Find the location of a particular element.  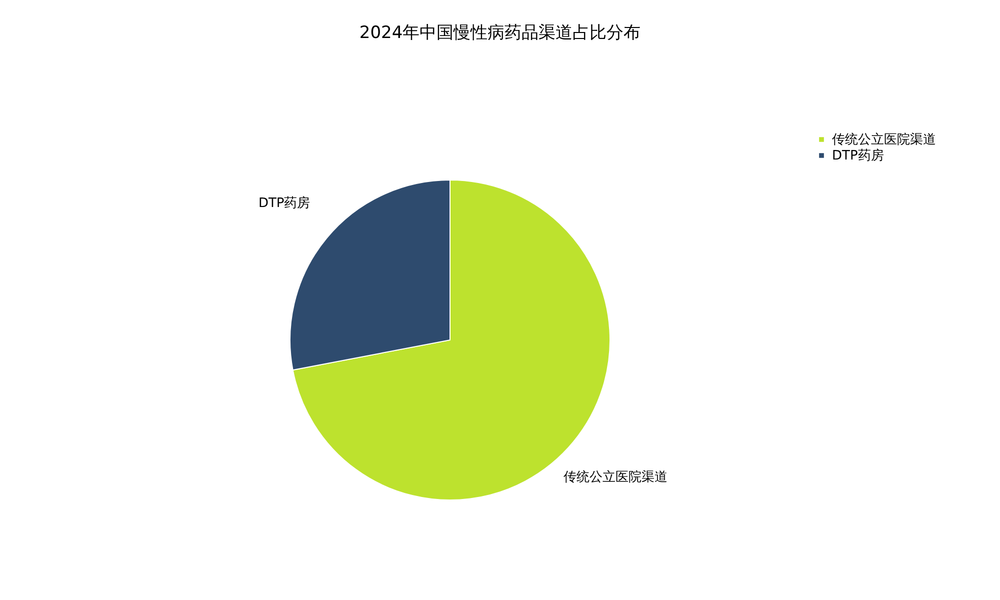

chart-title: 2024年中国慢性病药品渠道占比分布 is located at coordinates (500, 33).